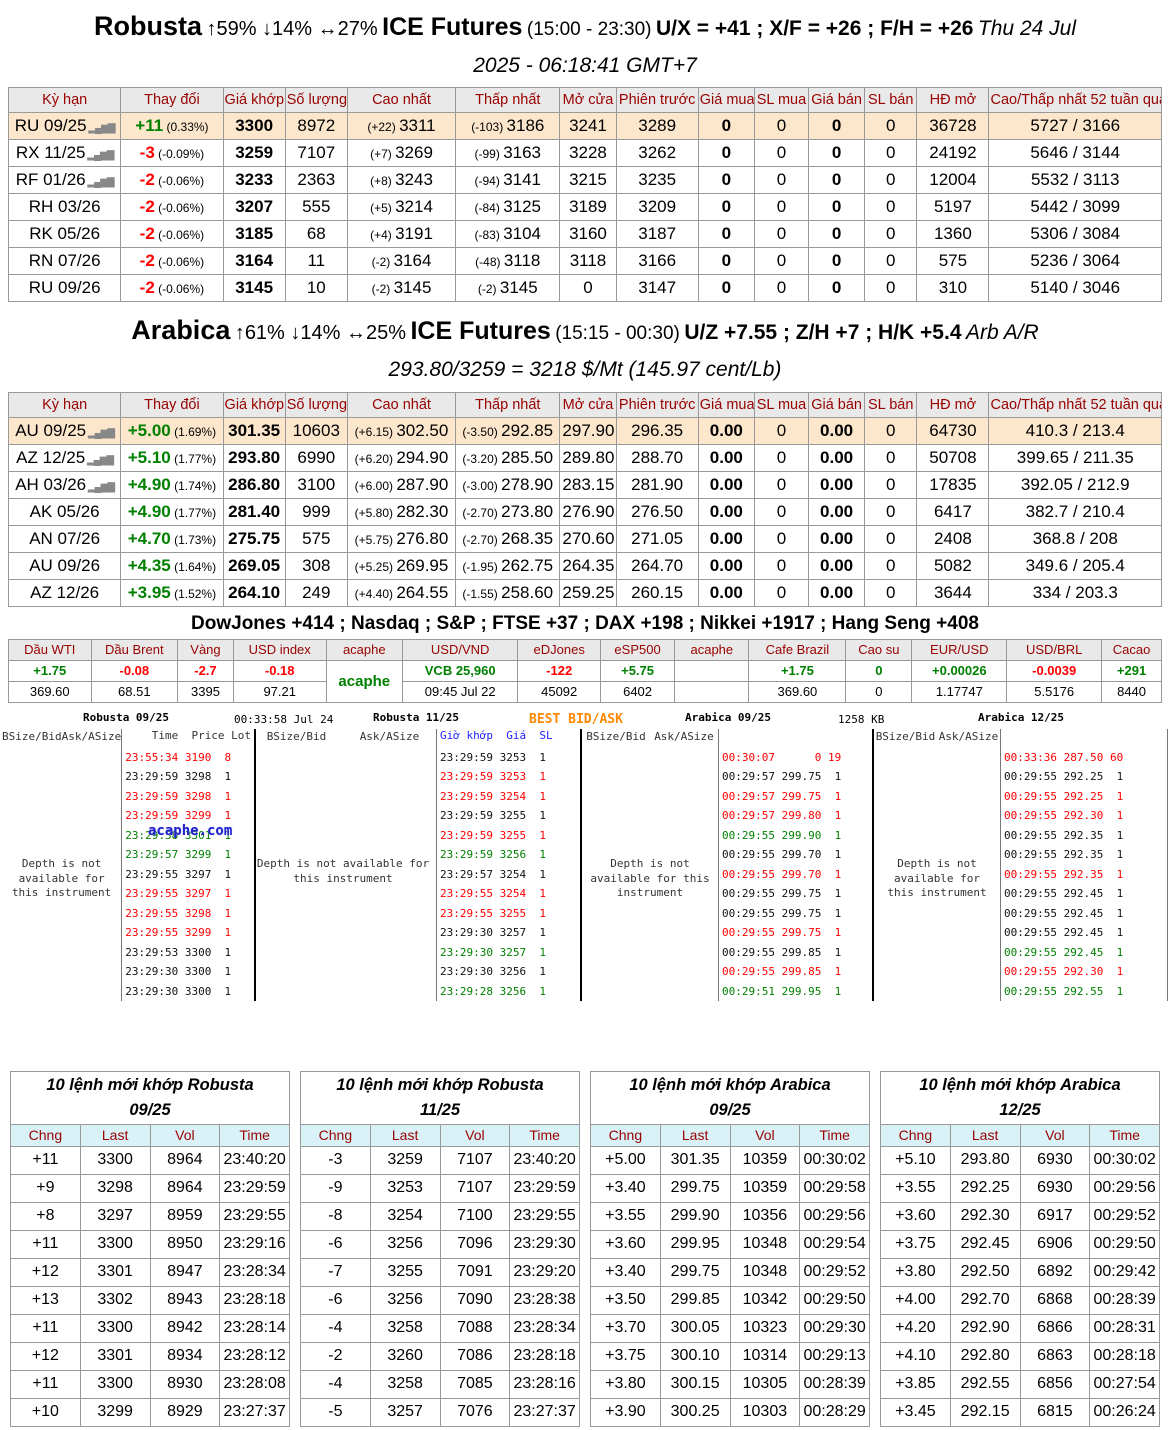 The height and width of the screenshot is (1430, 1170). I want to click on market-value-cell: 0, so click(879, 691).